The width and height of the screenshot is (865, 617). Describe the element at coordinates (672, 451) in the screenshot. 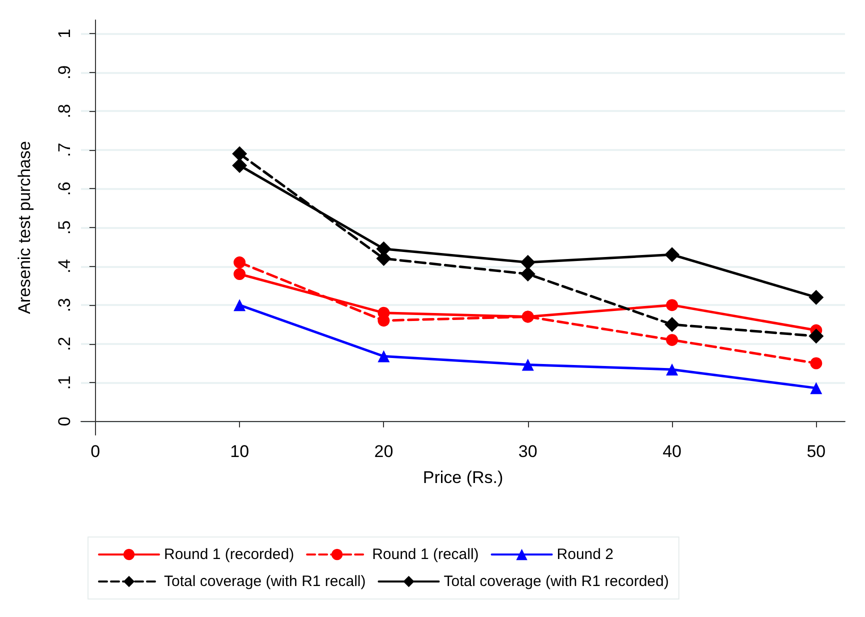

I see `x-tick-label: 40` at that location.